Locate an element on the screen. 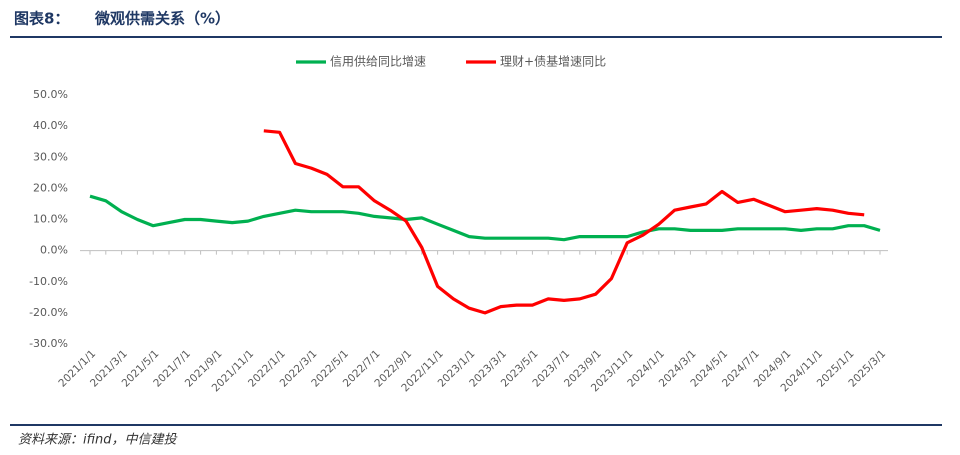 The width and height of the screenshot is (960, 455). y-tick-label: -10.0% is located at coordinates (48, 281).